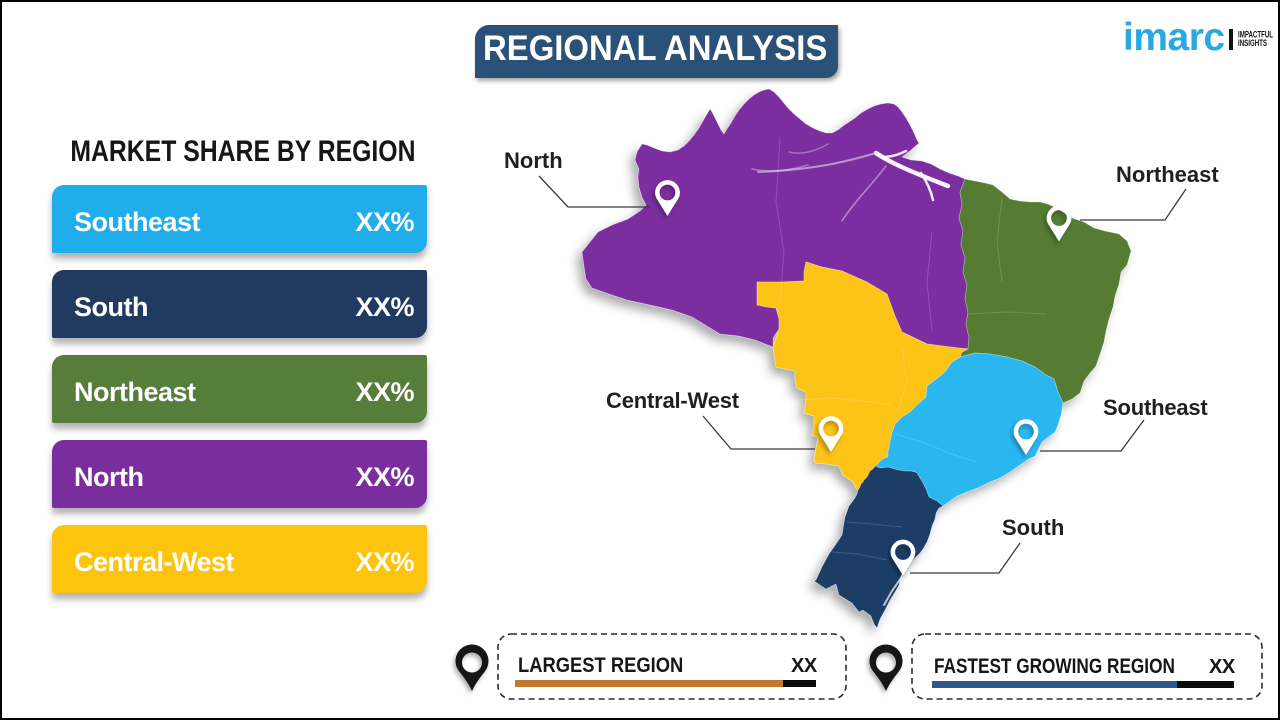 This screenshot has width=1280, height=720. I want to click on svg-text: FASTEST GROWING REGION, so click(1054, 667).